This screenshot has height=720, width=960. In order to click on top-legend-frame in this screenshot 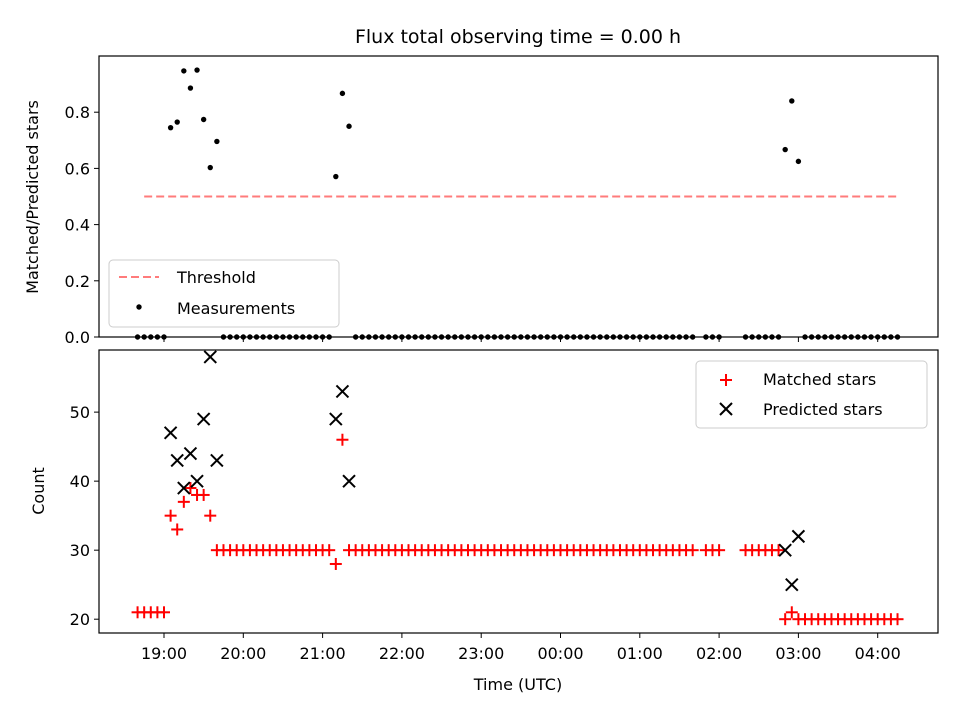, I will do `click(224, 293)`.